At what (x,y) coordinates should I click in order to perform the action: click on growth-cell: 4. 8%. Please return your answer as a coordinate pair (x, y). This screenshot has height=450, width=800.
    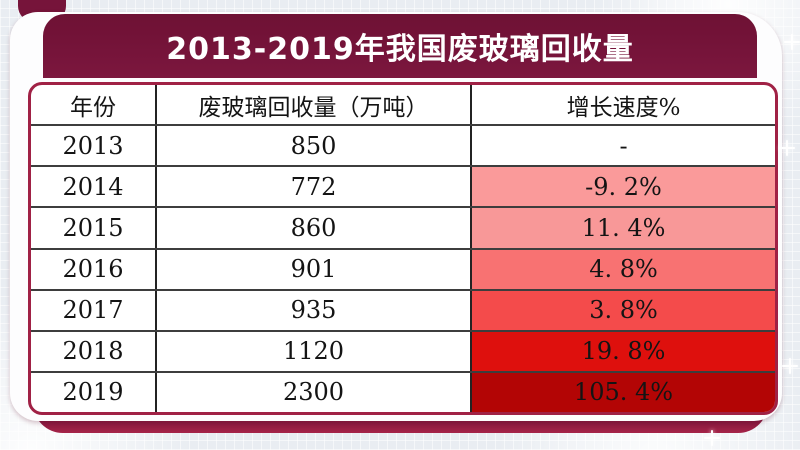
    Looking at the image, I should click on (623, 269).